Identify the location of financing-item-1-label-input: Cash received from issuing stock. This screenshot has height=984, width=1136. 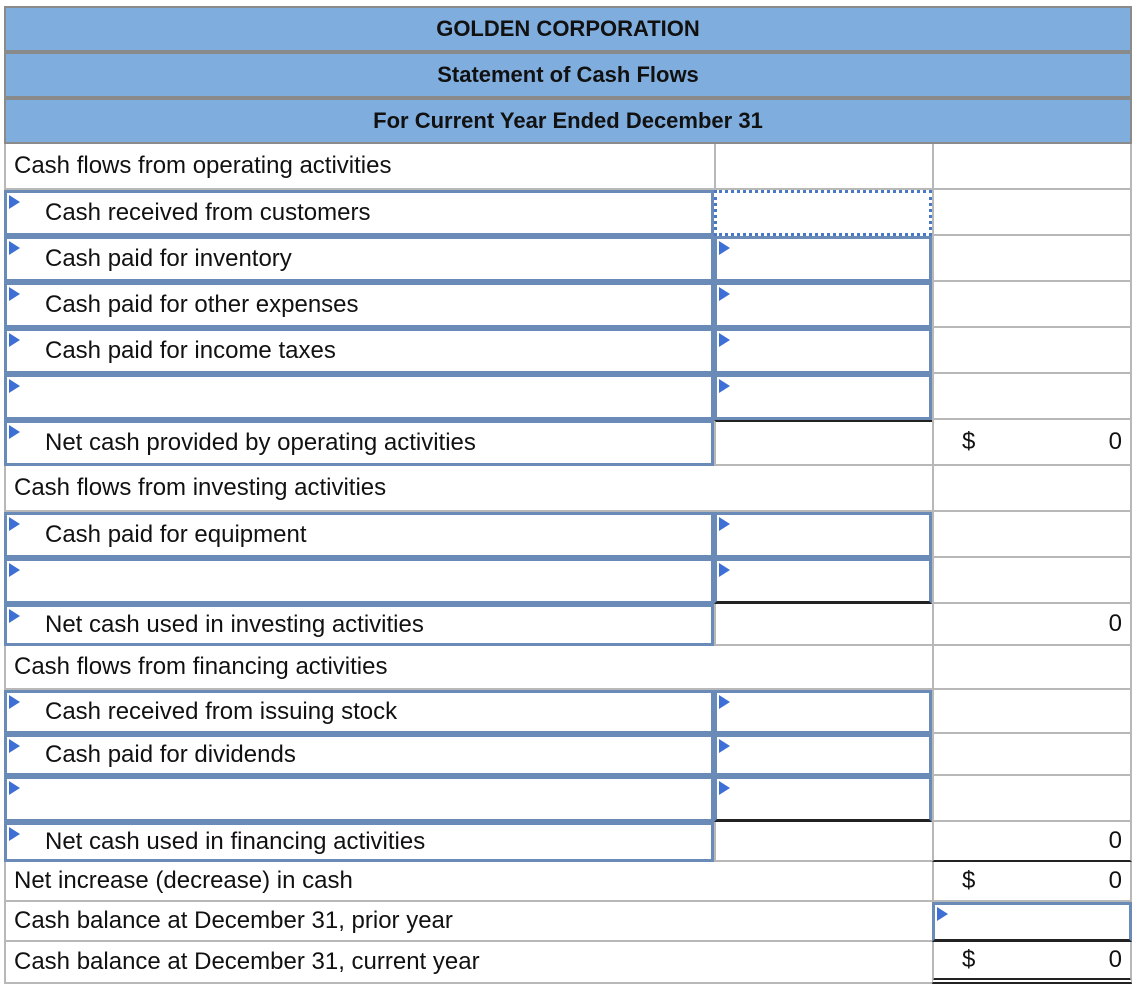
(359, 712).